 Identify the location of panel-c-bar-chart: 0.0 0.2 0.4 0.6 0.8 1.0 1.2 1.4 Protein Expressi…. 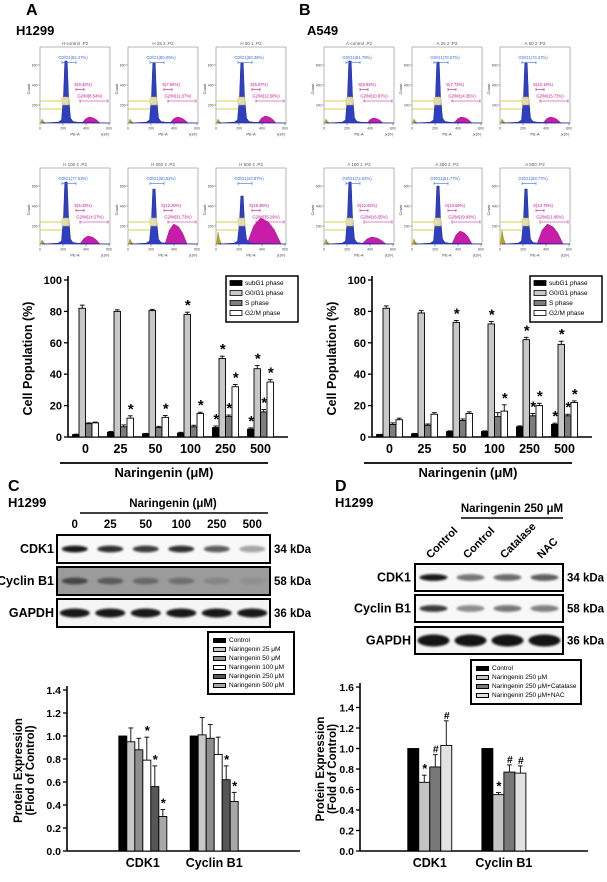
(156, 777).